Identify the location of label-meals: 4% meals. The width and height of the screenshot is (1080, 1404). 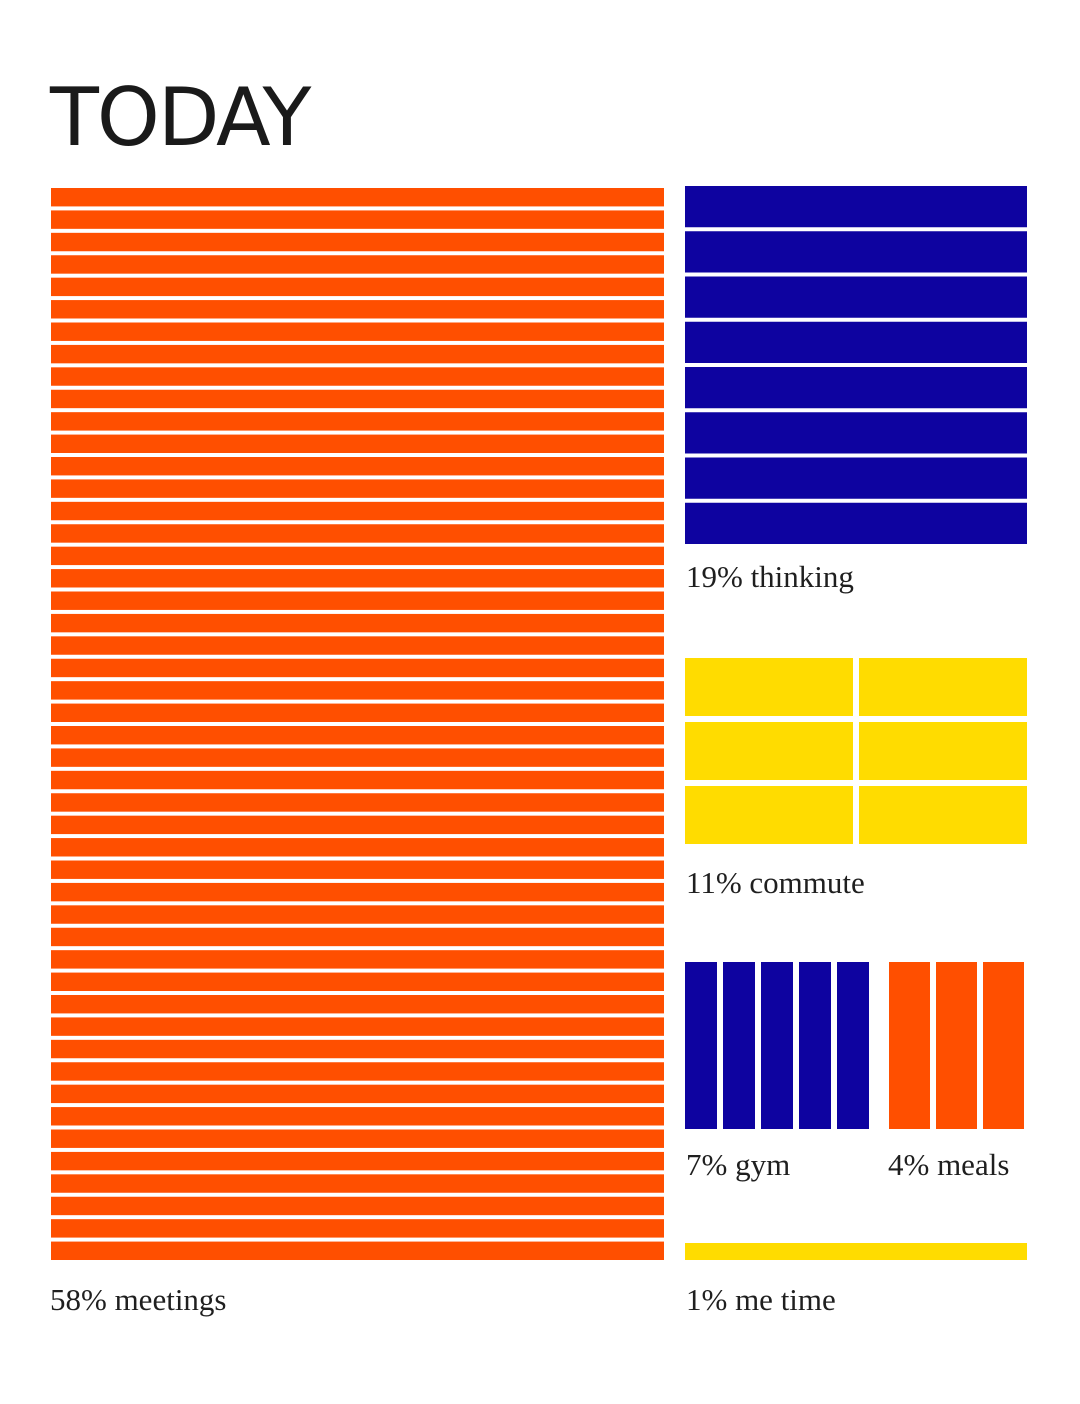
(948, 1164).